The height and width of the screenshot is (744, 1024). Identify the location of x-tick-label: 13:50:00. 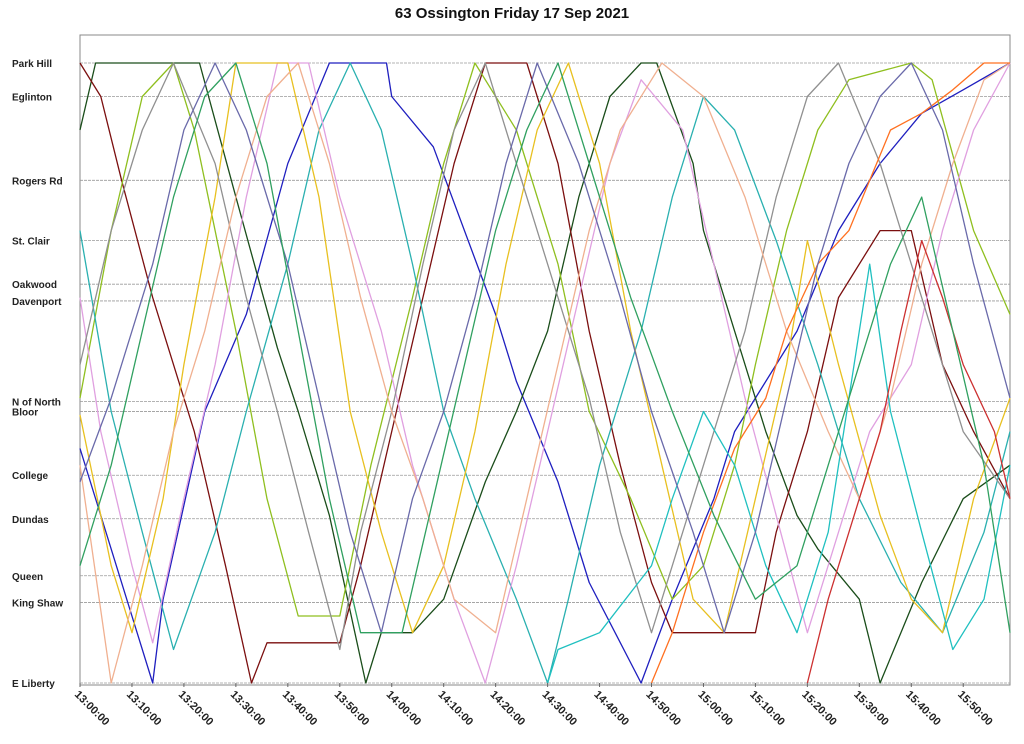
(352, 709).